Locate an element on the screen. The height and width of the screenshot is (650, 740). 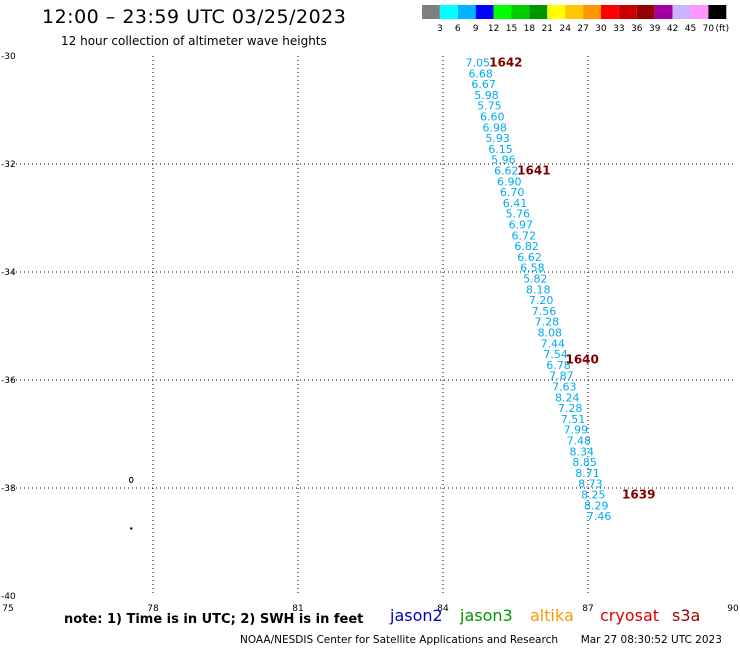
swh-label: 8.18 is located at coordinates (538, 289).